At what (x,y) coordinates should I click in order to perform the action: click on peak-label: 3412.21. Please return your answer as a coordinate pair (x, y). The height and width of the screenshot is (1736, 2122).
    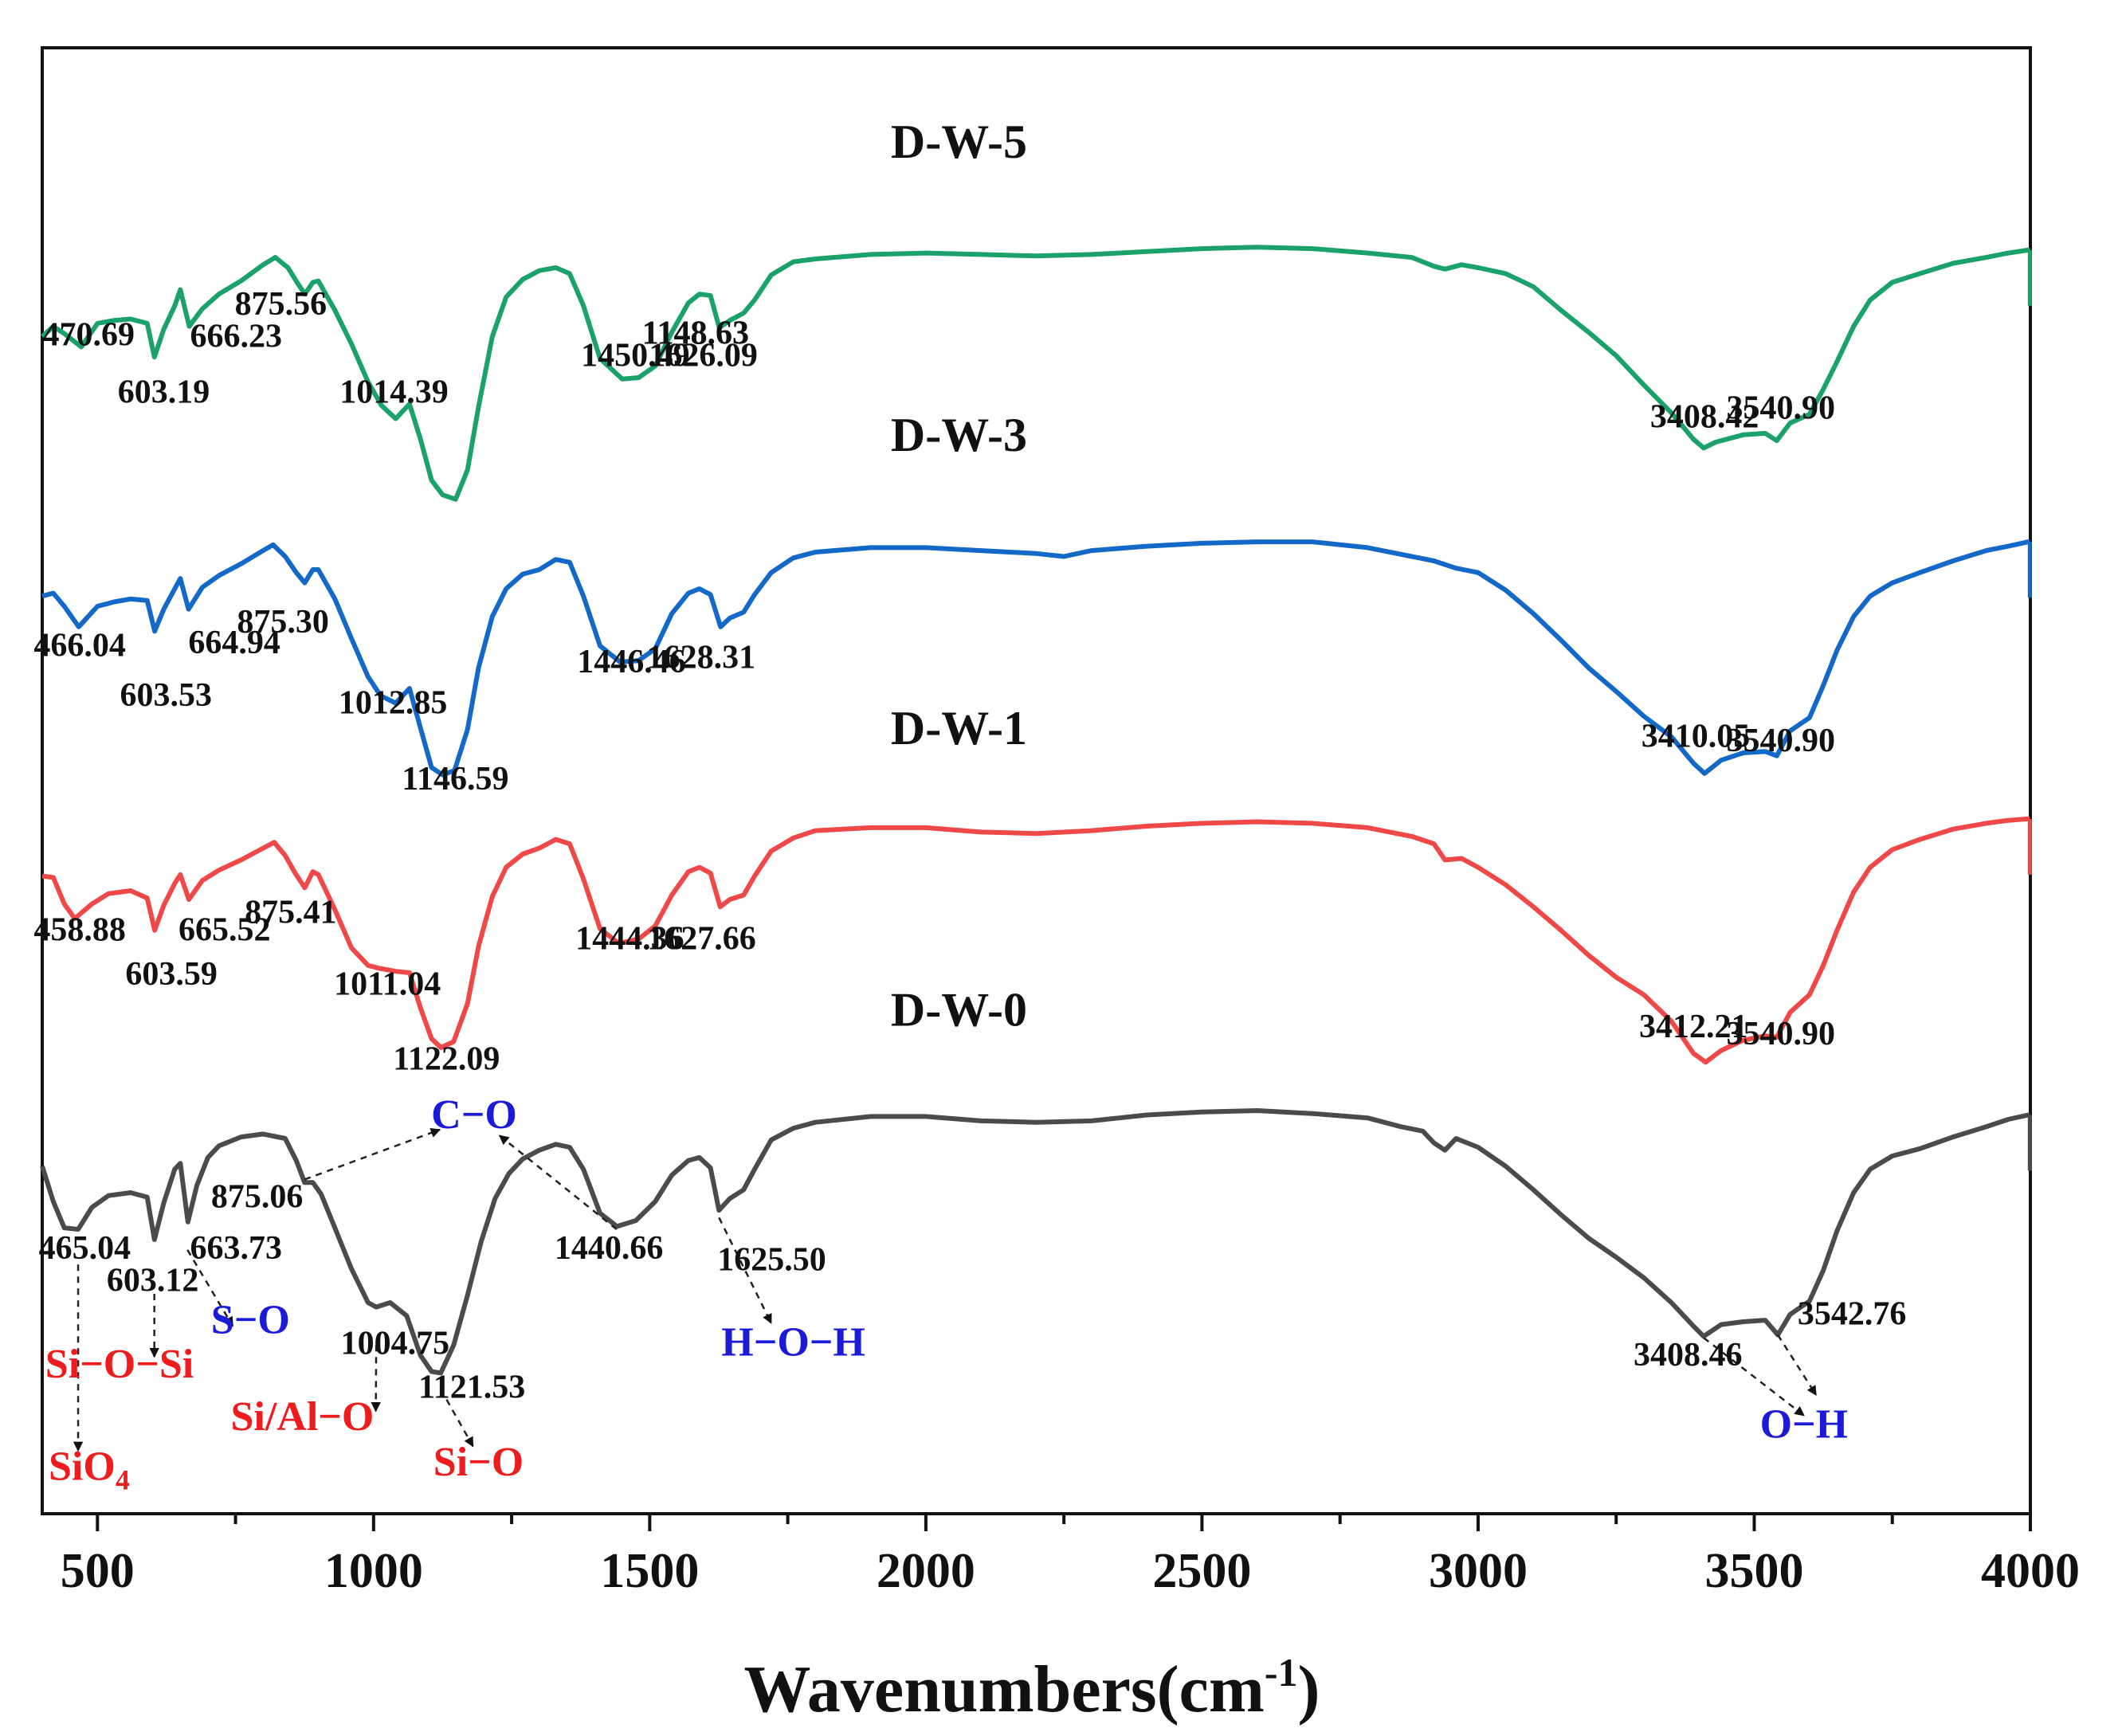
    Looking at the image, I should click on (1693, 1027).